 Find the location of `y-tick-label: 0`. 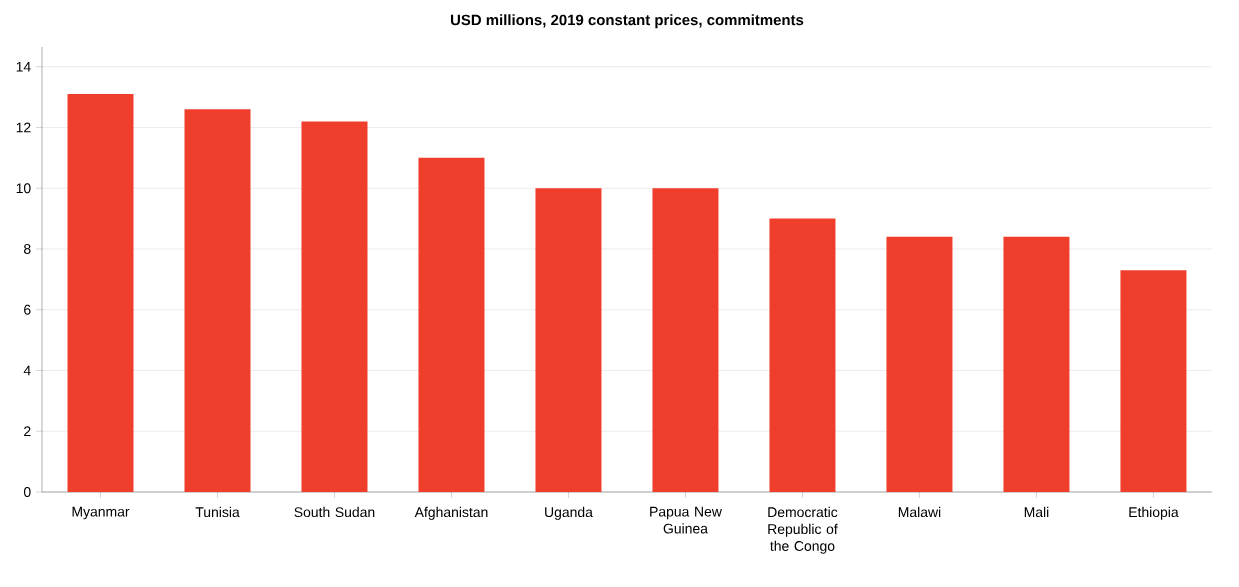

y-tick-label: 0 is located at coordinates (27, 492).